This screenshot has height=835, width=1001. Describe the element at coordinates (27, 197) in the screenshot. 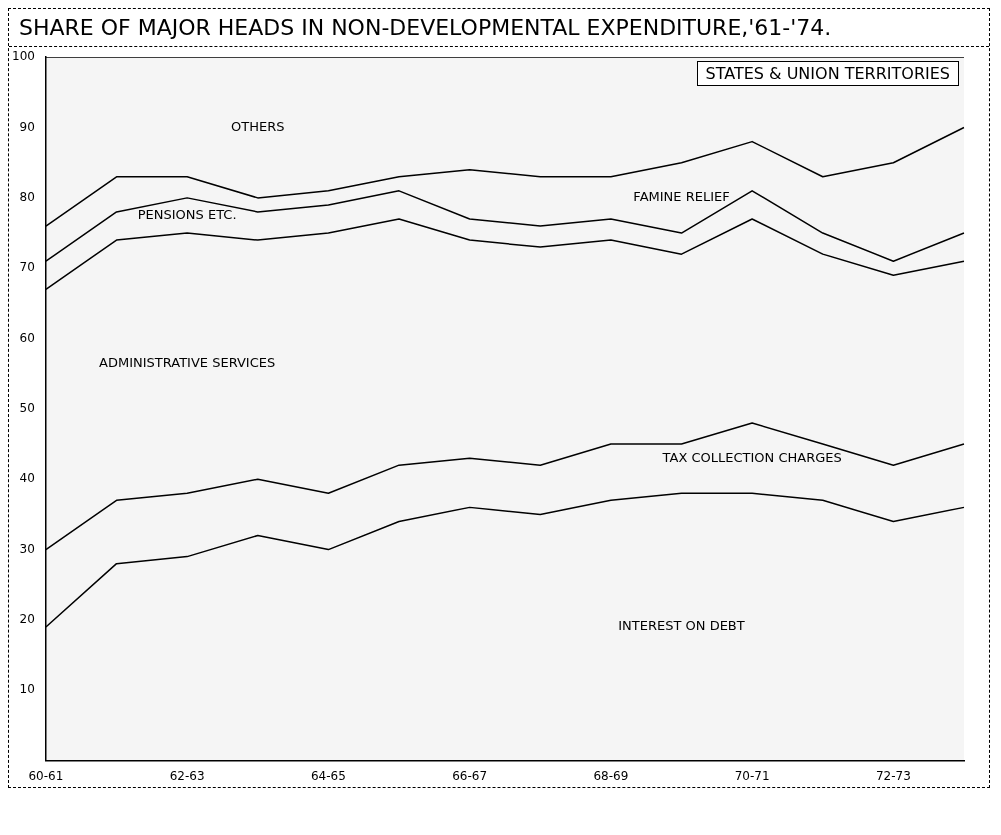

I see `y-tick-label: 80` at that location.